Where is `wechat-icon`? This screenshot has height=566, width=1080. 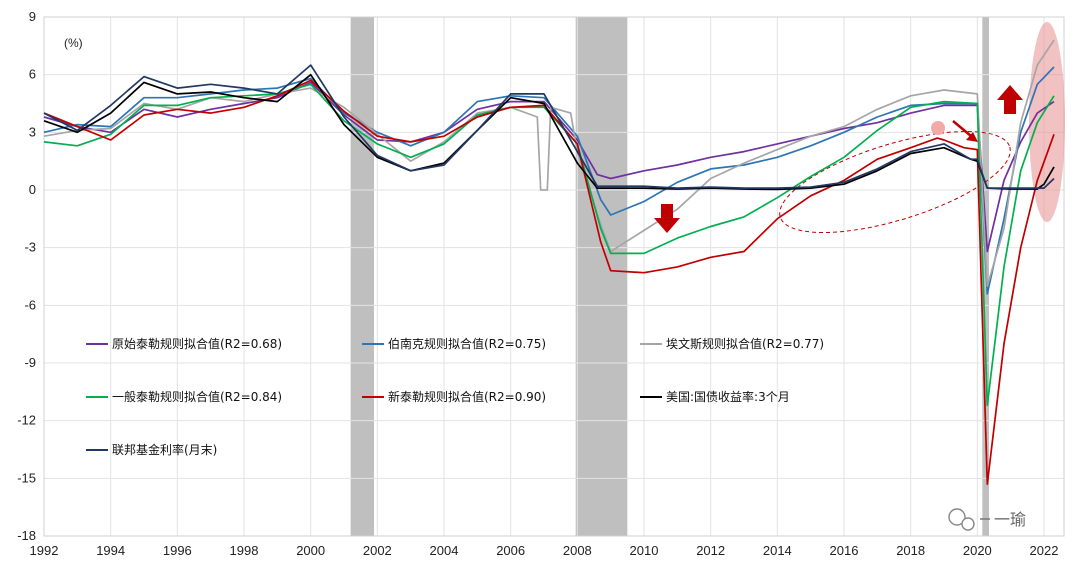
wechat-icon is located at coordinates (957, 517).